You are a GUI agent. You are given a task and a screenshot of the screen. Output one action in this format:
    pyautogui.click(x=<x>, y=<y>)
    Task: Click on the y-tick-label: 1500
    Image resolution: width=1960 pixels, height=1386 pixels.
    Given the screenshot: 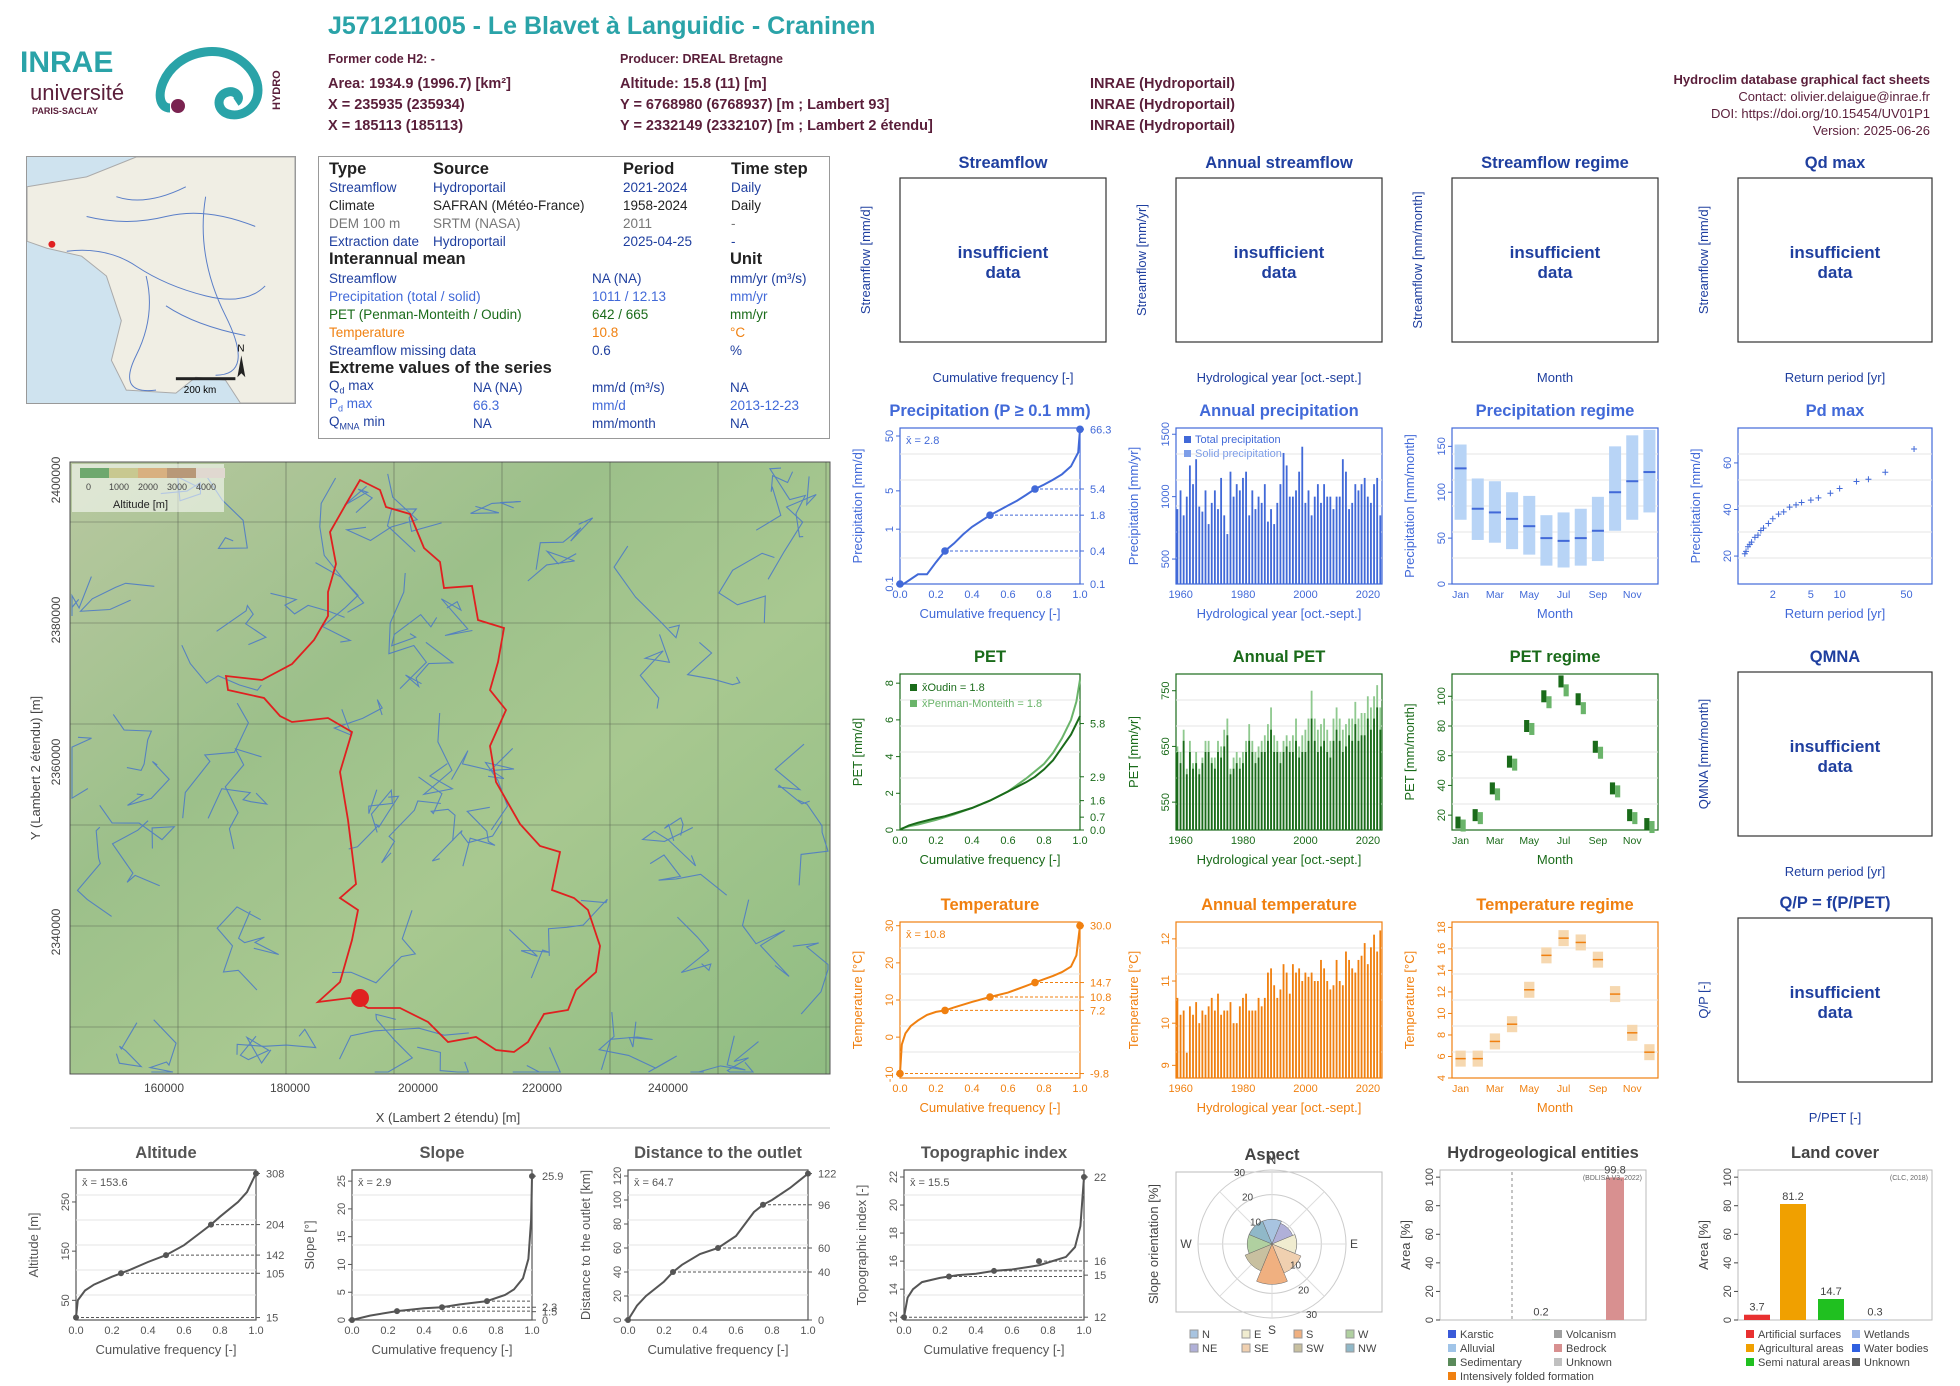 What is the action you would take?
    pyautogui.click(x=1166, y=434)
    